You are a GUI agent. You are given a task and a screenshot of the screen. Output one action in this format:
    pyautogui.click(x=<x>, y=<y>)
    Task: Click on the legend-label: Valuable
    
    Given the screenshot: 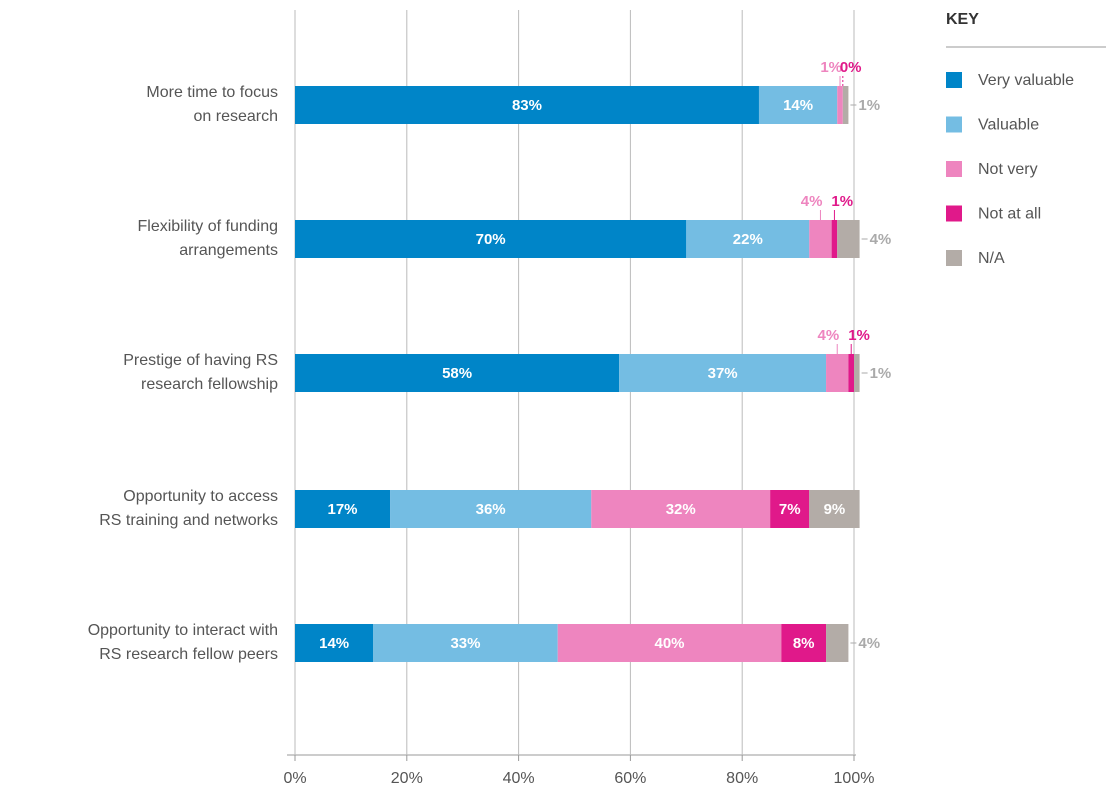 What is the action you would take?
    pyautogui.click(x=1008, y=125)
    